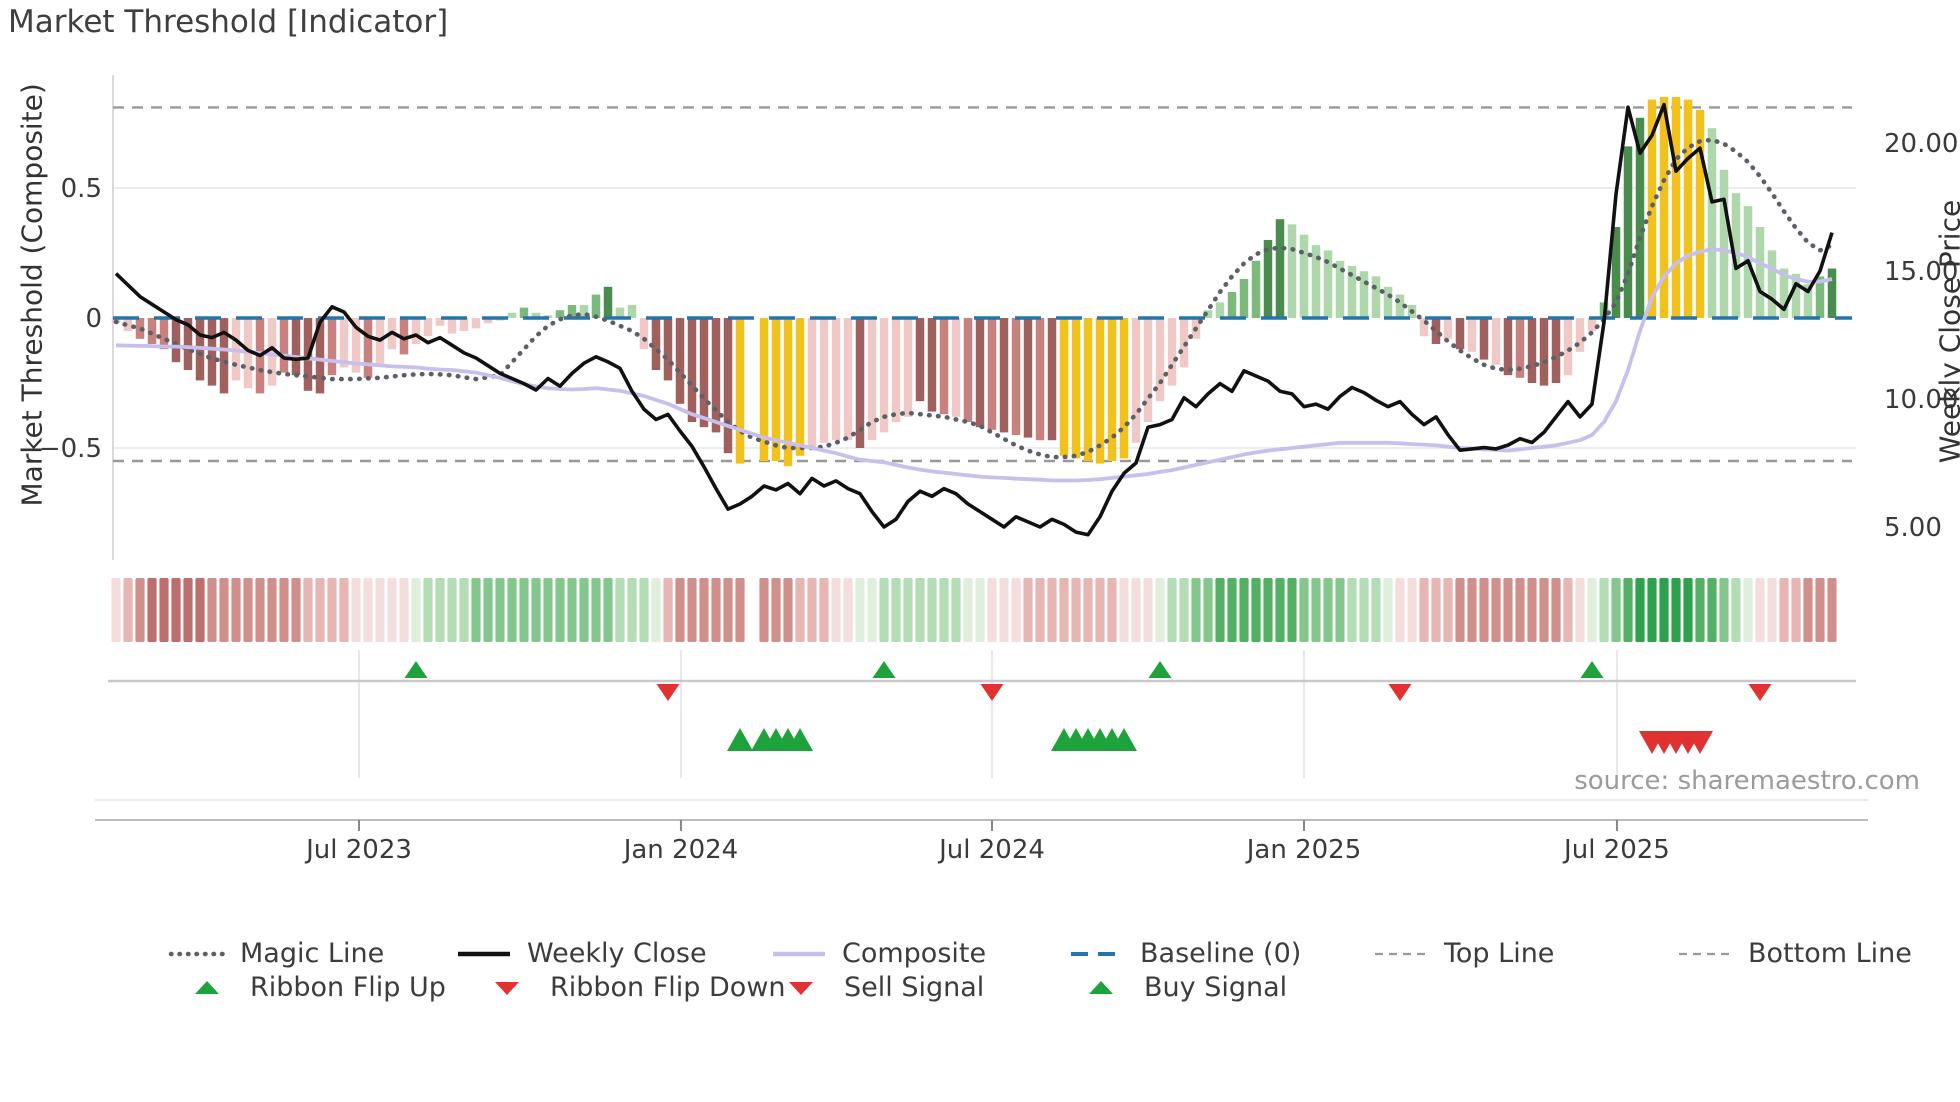  What do you see at coordinates (358, 850) in the screenshot?
I see `x-tick-label: Jul 2023` at bounding box center [358, 850].